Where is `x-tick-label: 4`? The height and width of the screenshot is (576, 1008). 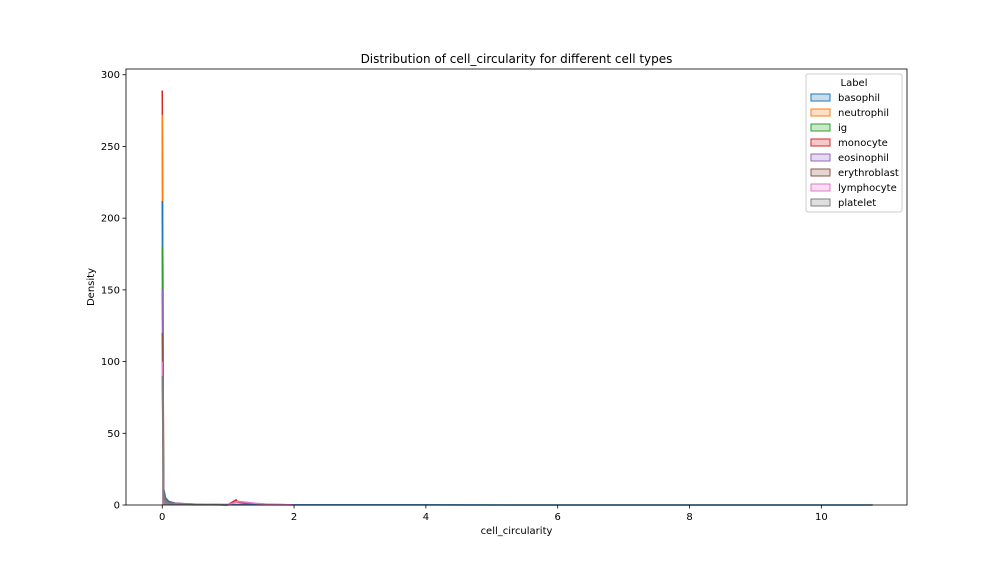
x-tick-label: 4 is located at coordinates (426, 517).